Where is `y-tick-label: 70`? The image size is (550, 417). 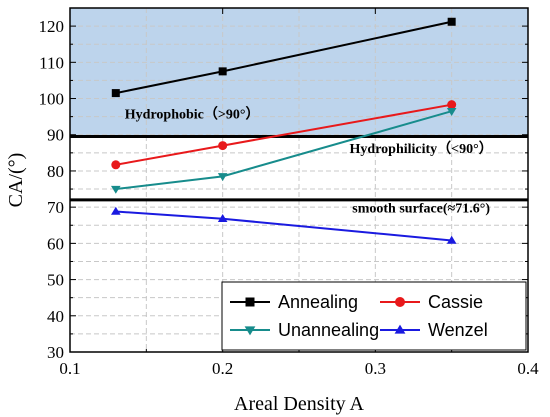
y-tick-label: 70 is located at coordinates (55, 207).